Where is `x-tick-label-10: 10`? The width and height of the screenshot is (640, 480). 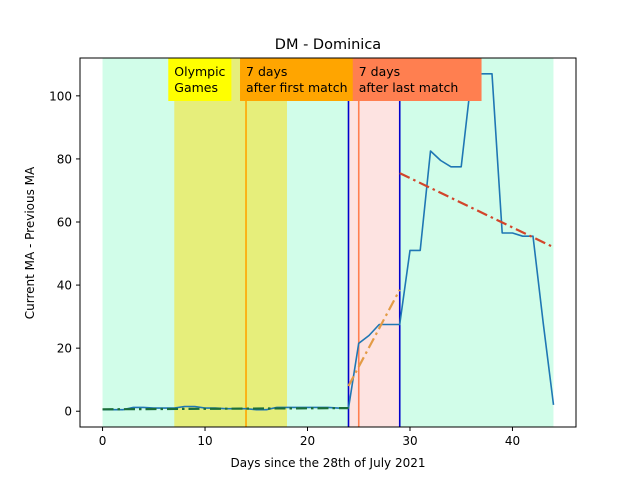
x-tick-label-10: 10 is located at coordinates (204, 441).